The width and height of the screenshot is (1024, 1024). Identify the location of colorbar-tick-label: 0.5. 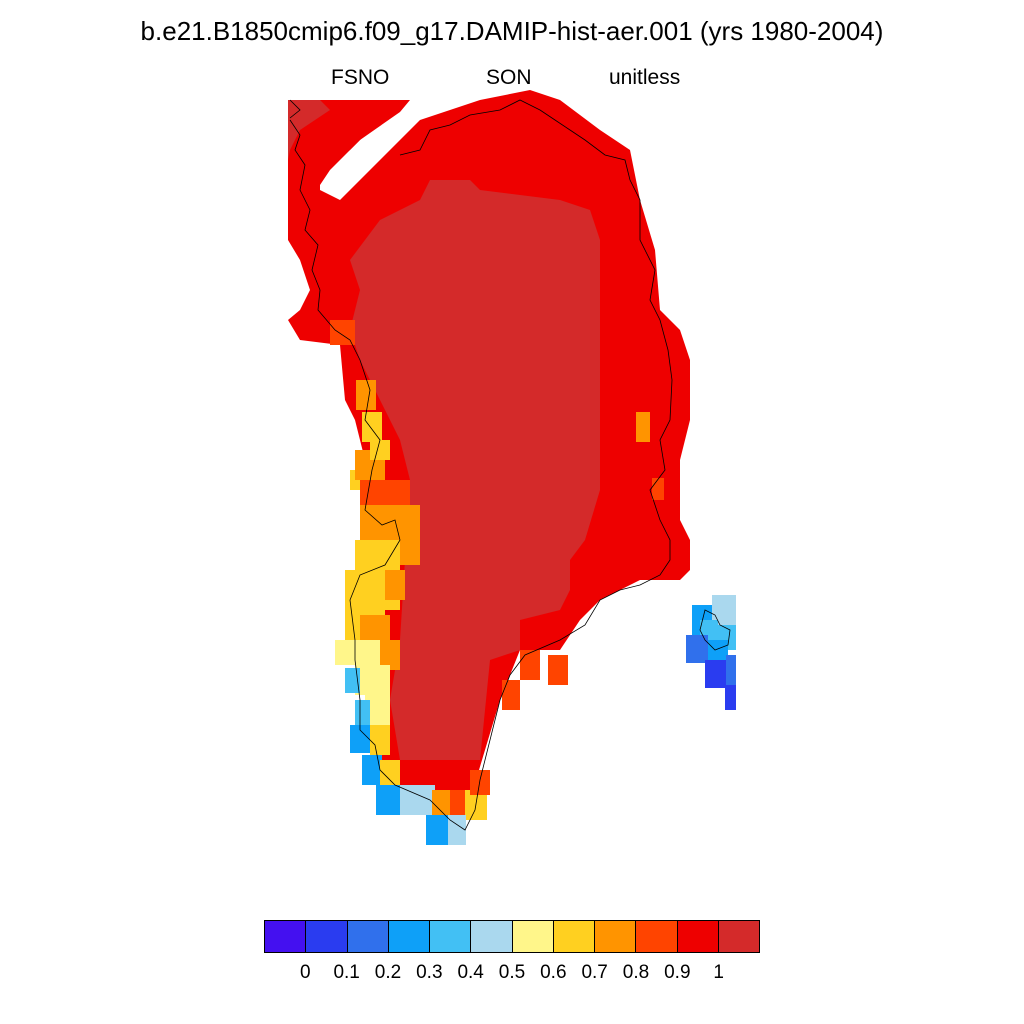
(512, 972).